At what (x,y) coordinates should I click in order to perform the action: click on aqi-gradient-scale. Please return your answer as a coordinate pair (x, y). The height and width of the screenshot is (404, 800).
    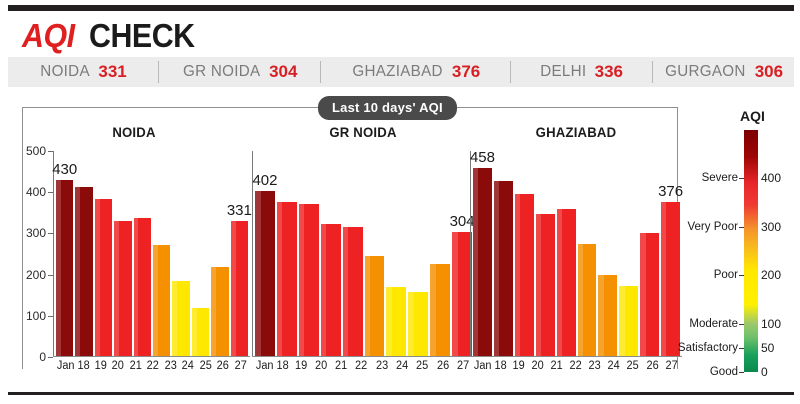
    Looking at the image, I should click on (751, 251).